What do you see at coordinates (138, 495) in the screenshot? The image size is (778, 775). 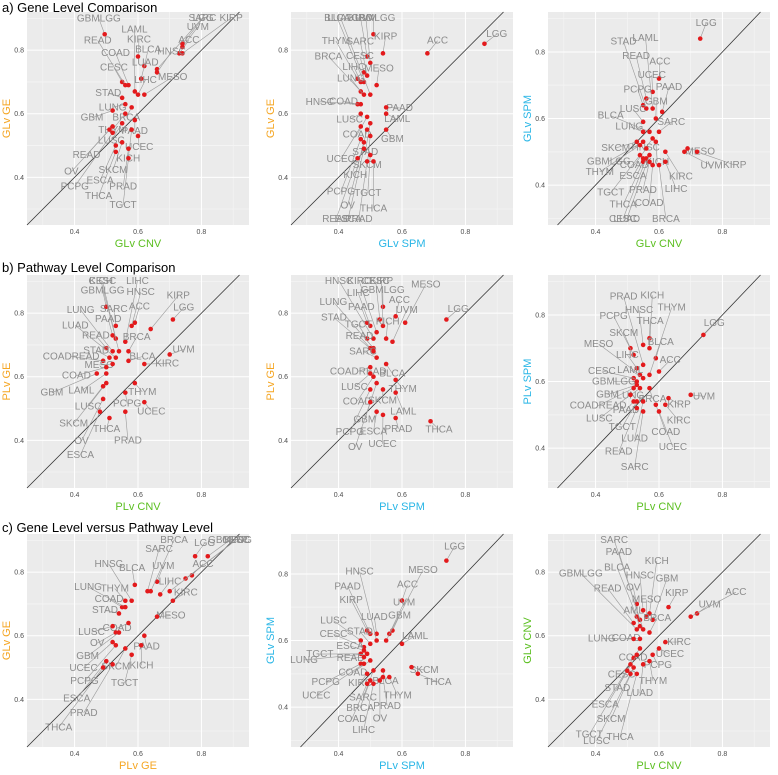 I see `x-tick-label: 0.6` at bounding box center [138, 495].